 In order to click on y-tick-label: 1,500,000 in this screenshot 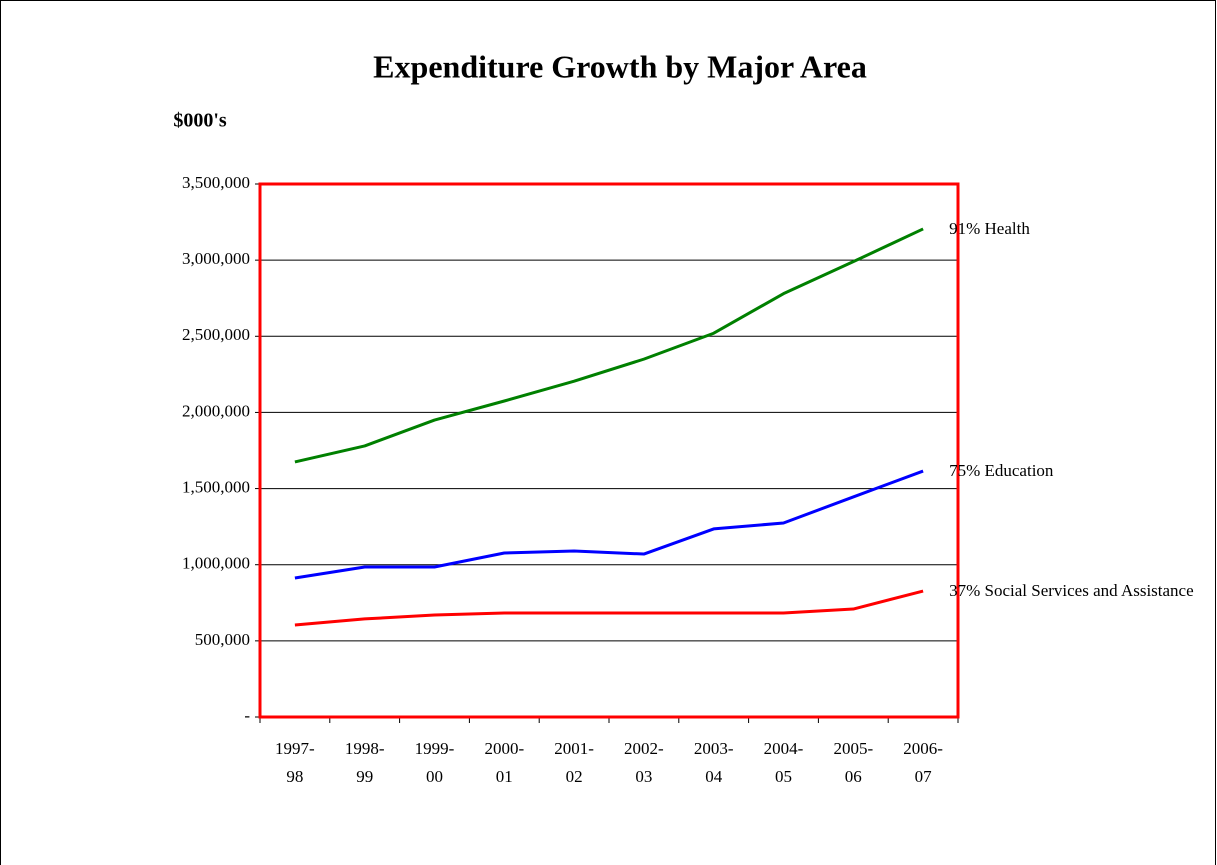, I will do `click(216, 486)`.